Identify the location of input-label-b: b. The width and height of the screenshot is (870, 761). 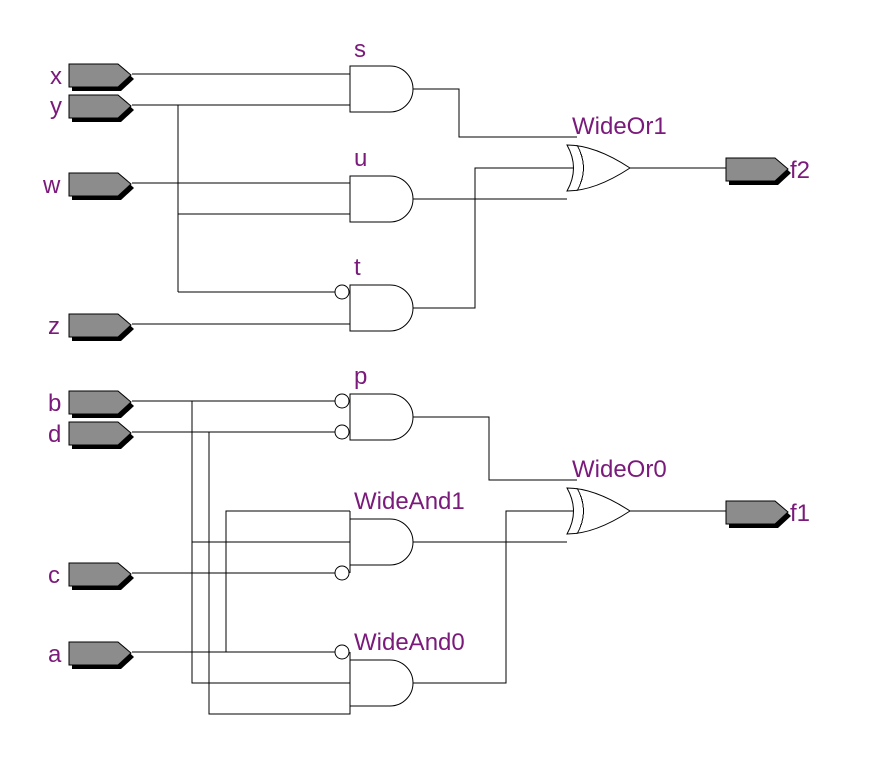
(54, 403).